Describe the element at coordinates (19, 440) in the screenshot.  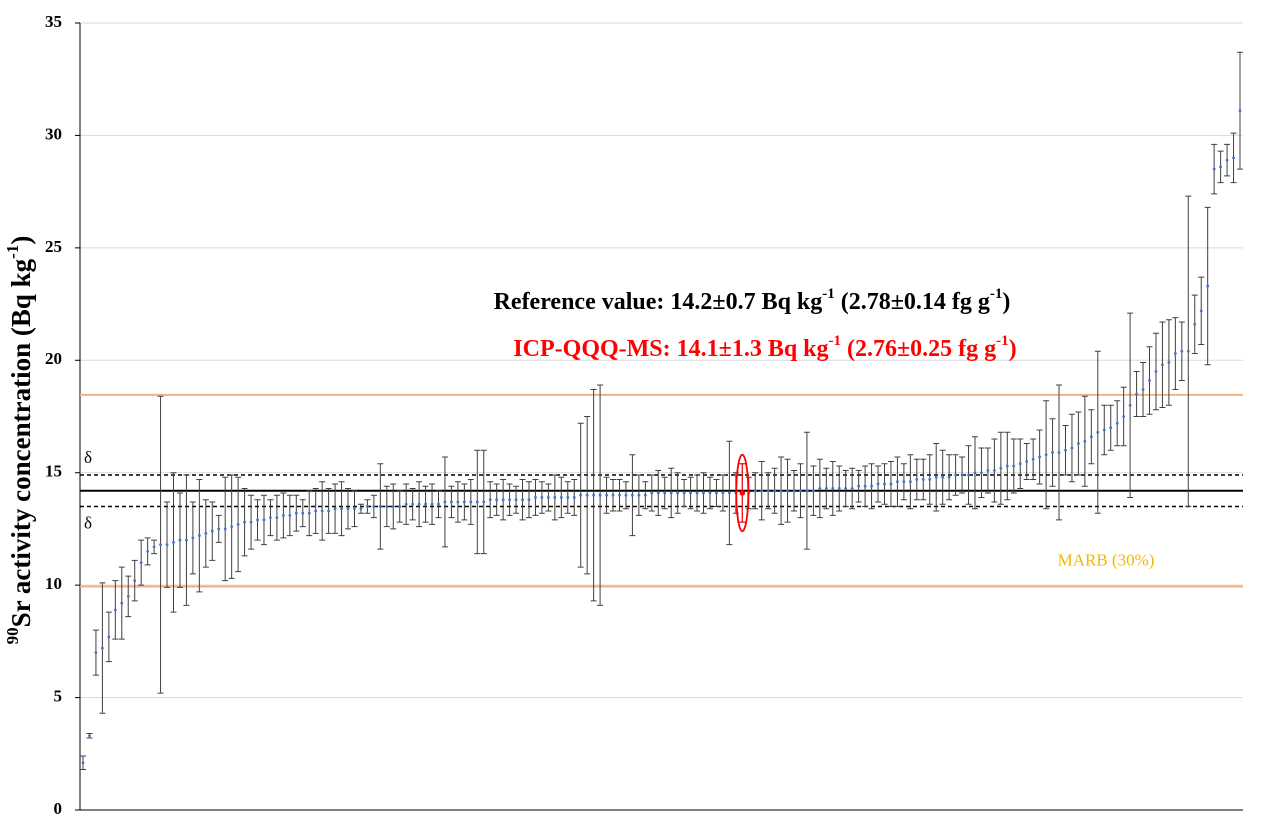
I see `y-axis-title: 90Sr activity concentration (Bq kg-1)` at that location.